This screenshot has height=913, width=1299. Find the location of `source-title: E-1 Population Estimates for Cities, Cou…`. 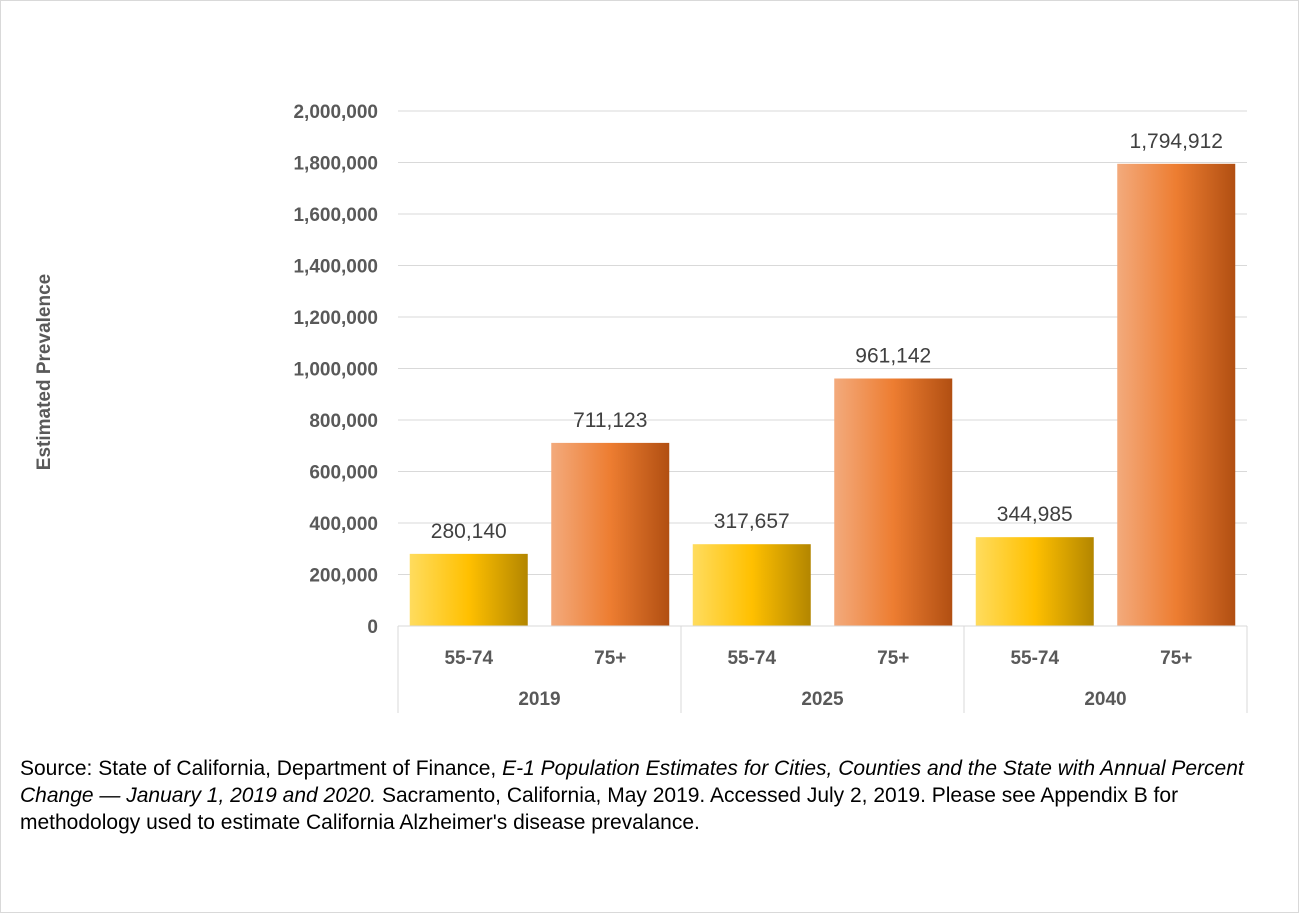

source-title: E-1 Population Estimates for Cities, Cou… is located at coordinates (632, 782).